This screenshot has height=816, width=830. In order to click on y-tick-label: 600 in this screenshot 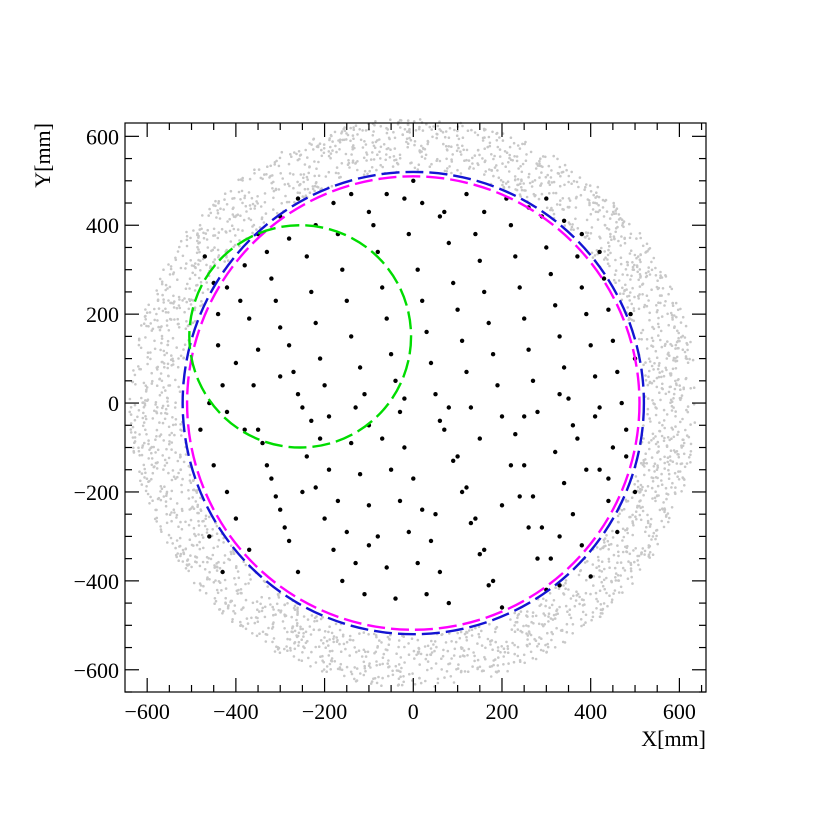, I will do `click(102, 136)`.